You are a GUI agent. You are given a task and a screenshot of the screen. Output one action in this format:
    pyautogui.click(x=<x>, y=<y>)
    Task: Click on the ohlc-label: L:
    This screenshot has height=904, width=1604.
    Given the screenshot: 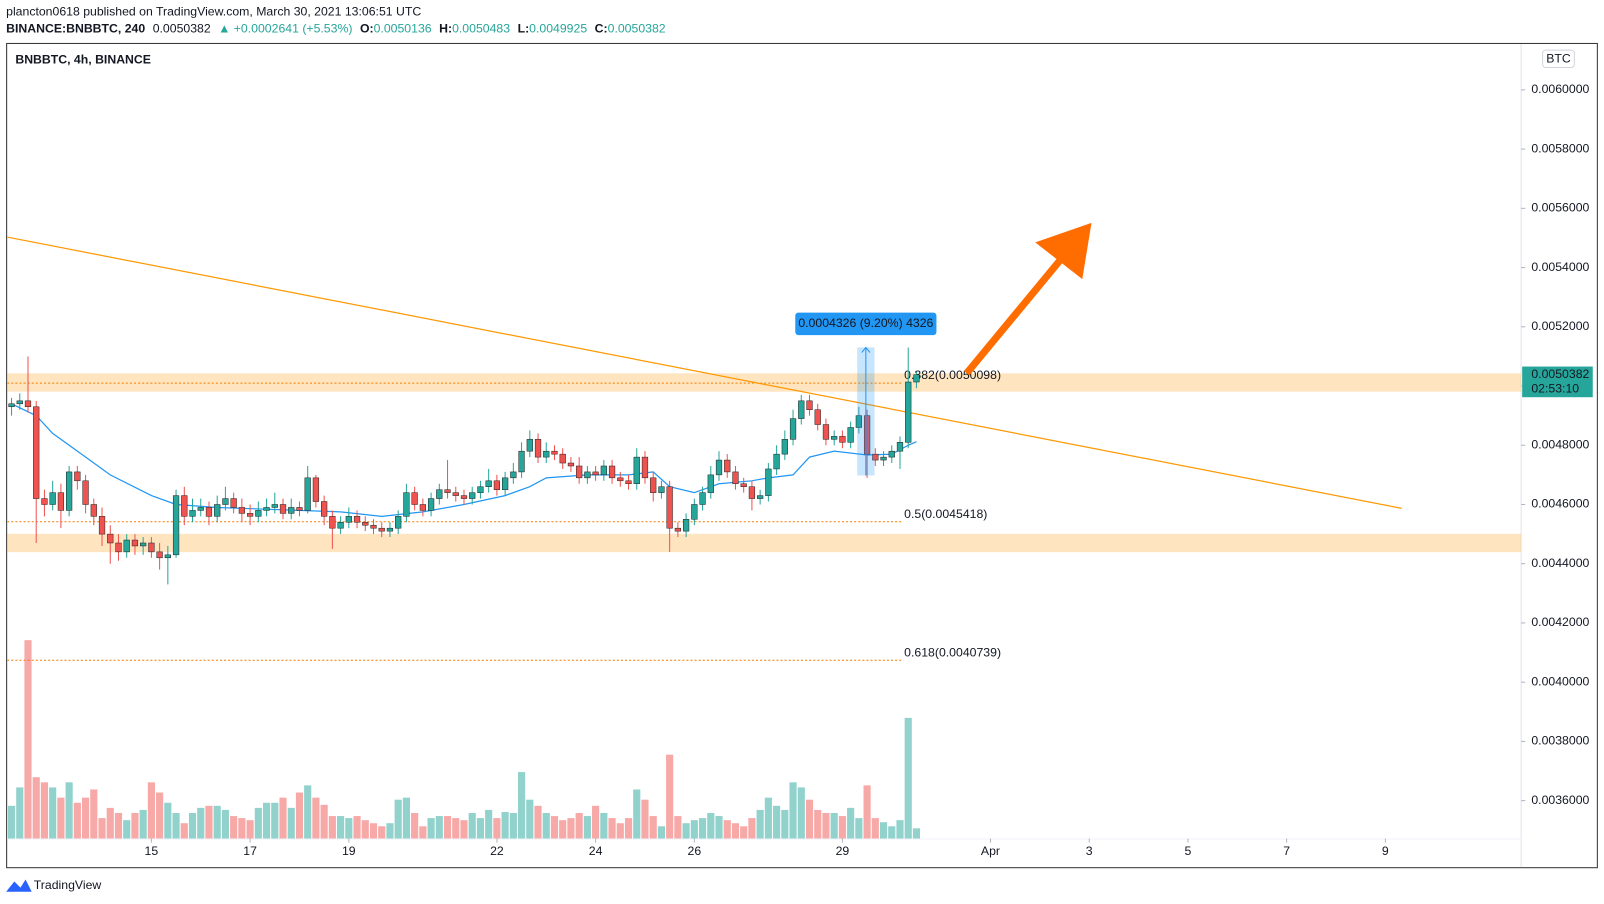 What is the action you would take?
    pyautogui.click(x=524, y=29)
    